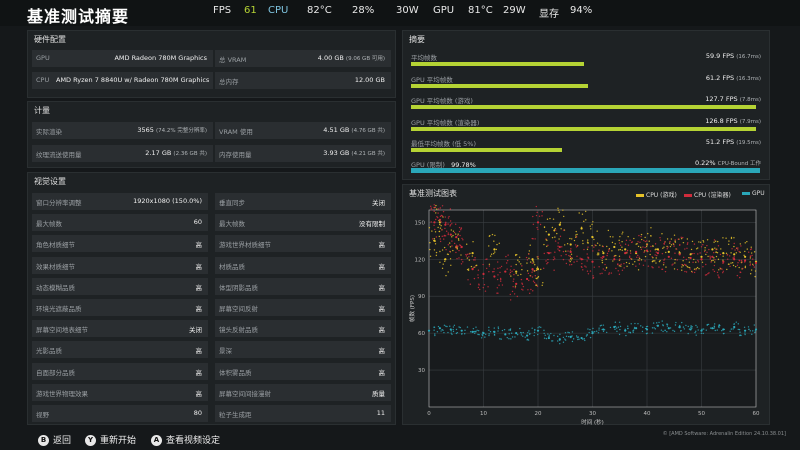 The image size is (800, 450). What do you see at coordinates (120, 265) in the screenshot?
I see `setting-row: 效果材质细节 高` at bounding box center [120, 265].